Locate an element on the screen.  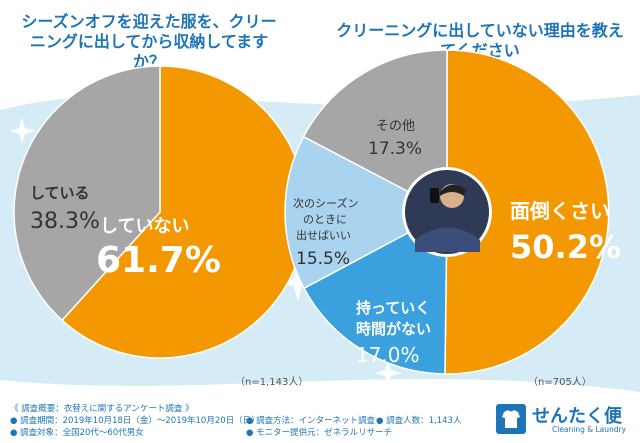
survey-period: ● 調査期間：2019年10月18日（金）〜2019年10月20日（日） is located at coordinates (135, 421).